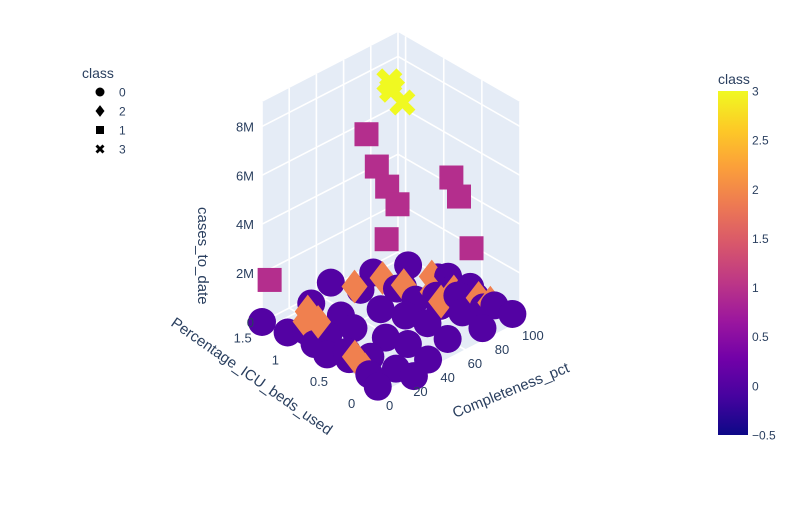 The width and height of the screenshot is (800, 525). I want to click on legend-item-3: 3, so click(111, 150).